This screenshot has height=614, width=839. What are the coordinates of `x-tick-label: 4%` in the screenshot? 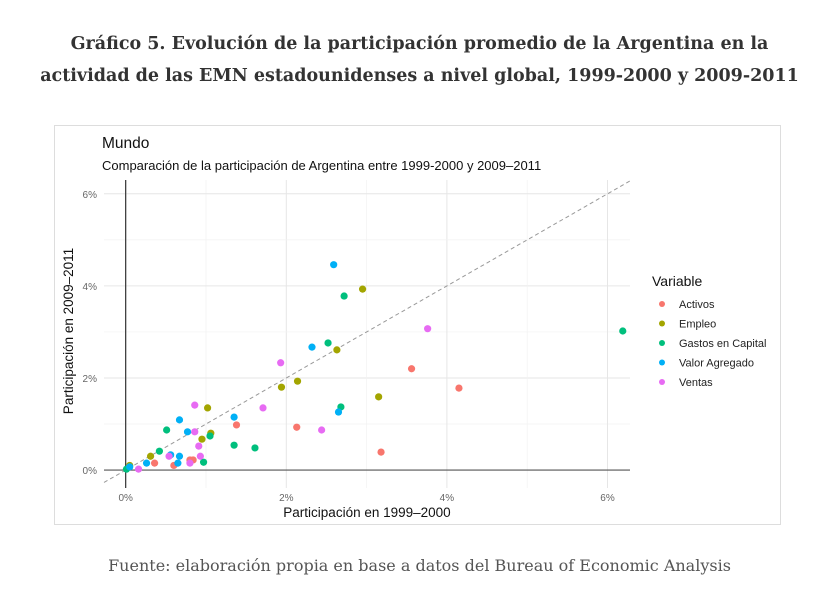 It's located at (447, 498).